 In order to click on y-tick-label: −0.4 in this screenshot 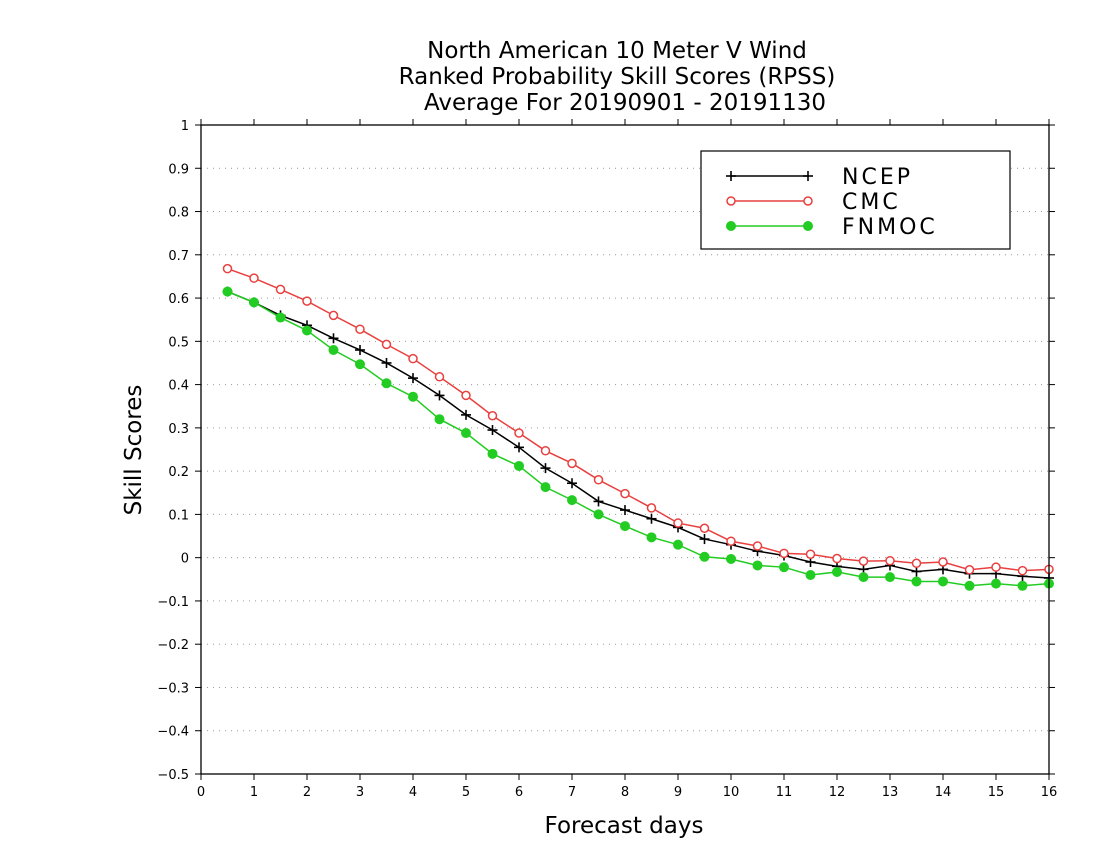, I will do `click(173, 732)`.